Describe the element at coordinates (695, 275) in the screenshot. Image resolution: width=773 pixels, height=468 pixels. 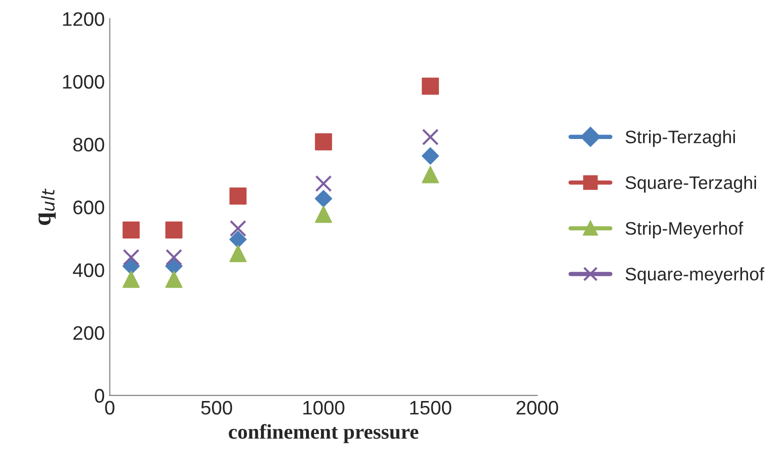
I see `legend-label: Square-meyerhof` at that location.